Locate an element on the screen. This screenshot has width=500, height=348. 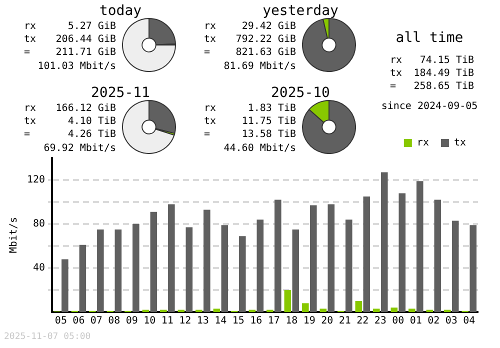
y-tick-label: 40 is located at coordinates (39, 268).